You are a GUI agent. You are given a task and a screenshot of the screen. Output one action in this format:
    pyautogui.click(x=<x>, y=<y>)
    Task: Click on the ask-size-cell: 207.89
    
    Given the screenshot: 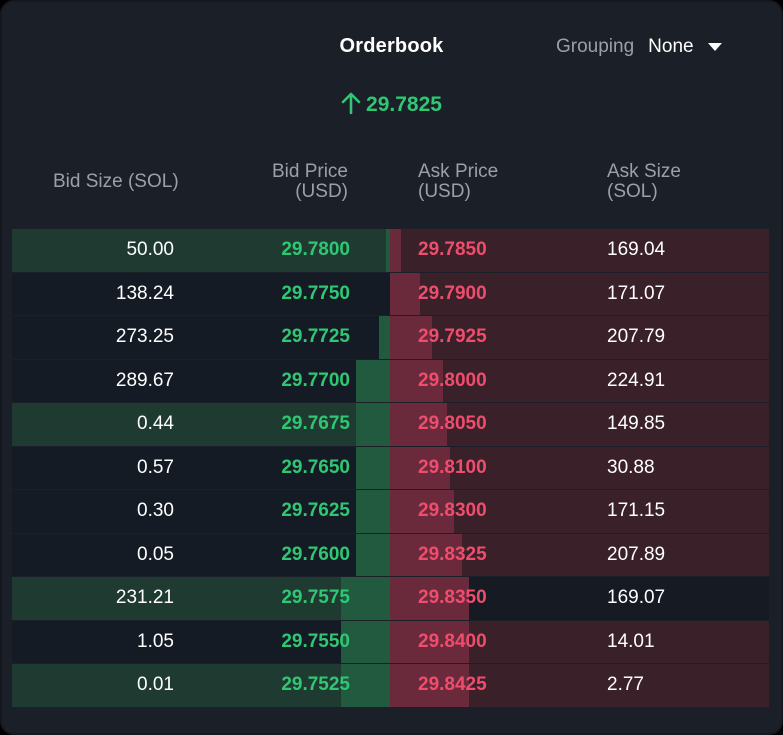 What is the action you would take?
    pyautogui.click(x=636, y=554)
    